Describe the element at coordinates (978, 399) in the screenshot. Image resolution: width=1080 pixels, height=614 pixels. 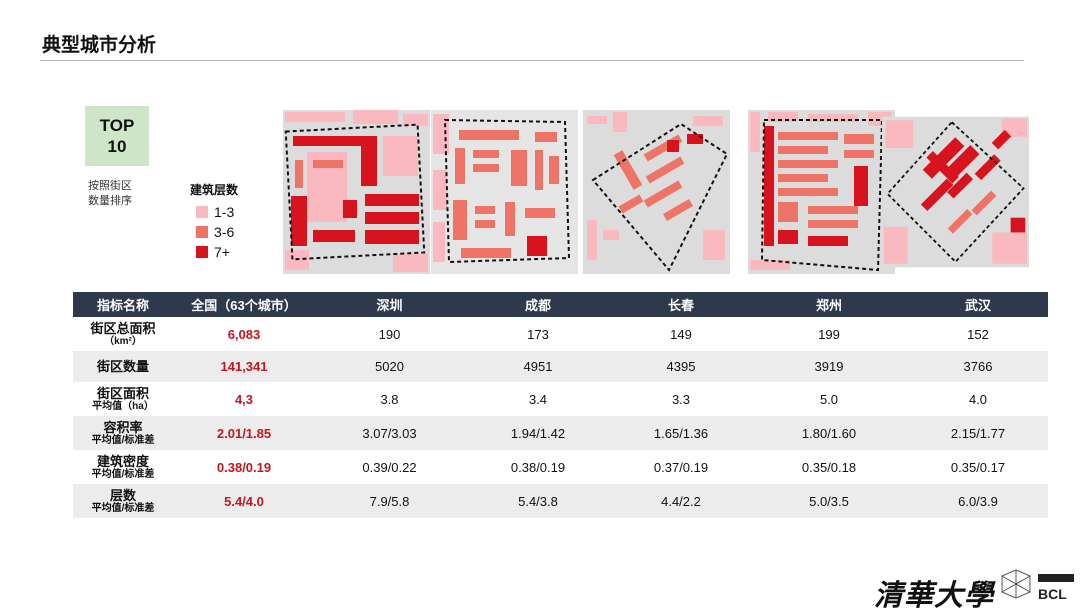
I see `city-value: 4.0` at that location.